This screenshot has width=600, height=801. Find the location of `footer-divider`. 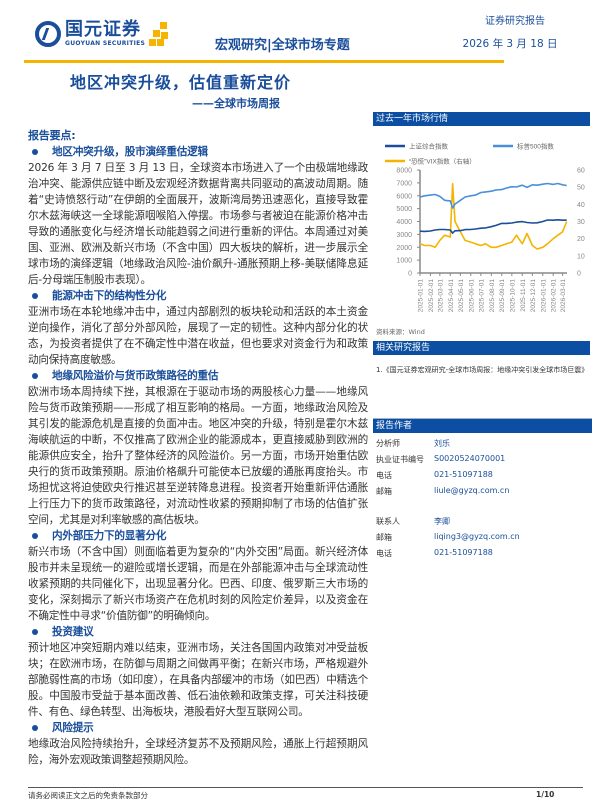

footer-divider is located at coordinates (305, 787).